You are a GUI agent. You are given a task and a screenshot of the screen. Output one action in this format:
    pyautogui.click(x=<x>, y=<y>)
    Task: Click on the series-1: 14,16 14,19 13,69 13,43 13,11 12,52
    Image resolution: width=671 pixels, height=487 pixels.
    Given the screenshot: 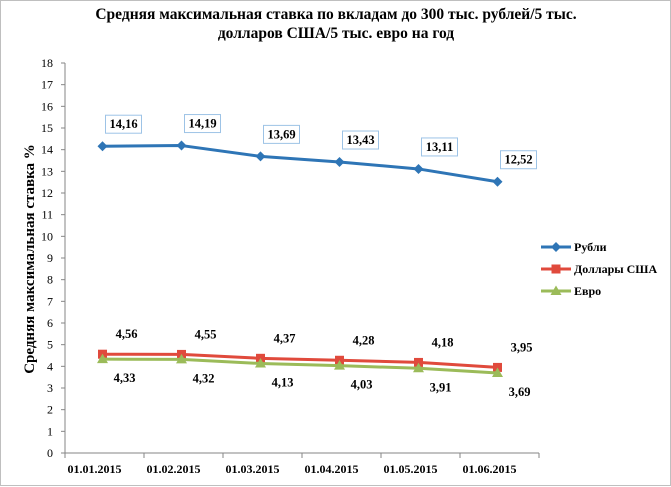 What is the action you would take?
    pyautogui.click(x=317, y=150)
    